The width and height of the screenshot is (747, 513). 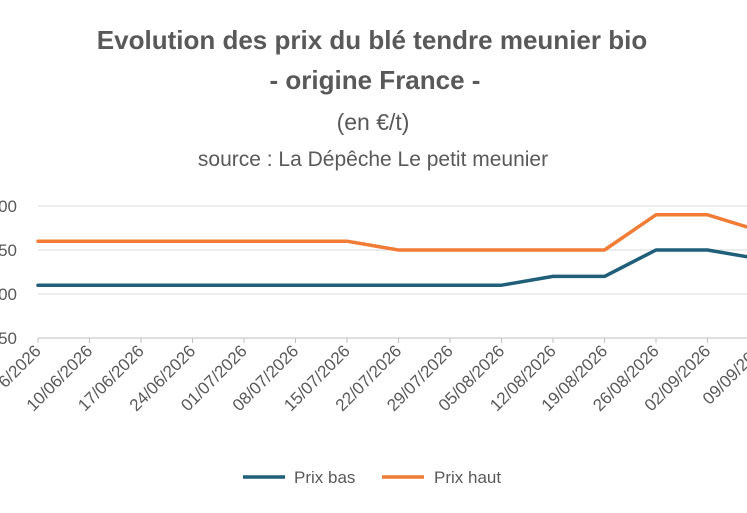 What do you see at coordinates (467, 477) in the screenshot?
I see `legend-label: Prix haut` at bounding box center [467, 477].